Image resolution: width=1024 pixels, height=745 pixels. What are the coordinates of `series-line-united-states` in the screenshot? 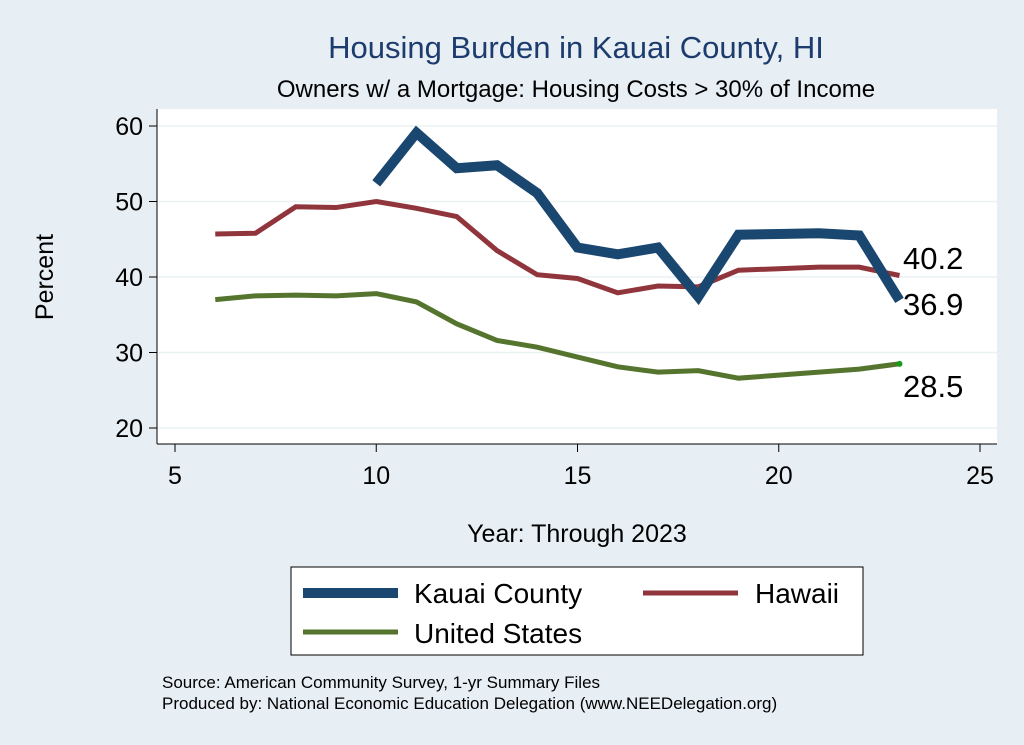 It's located at (557, 336).